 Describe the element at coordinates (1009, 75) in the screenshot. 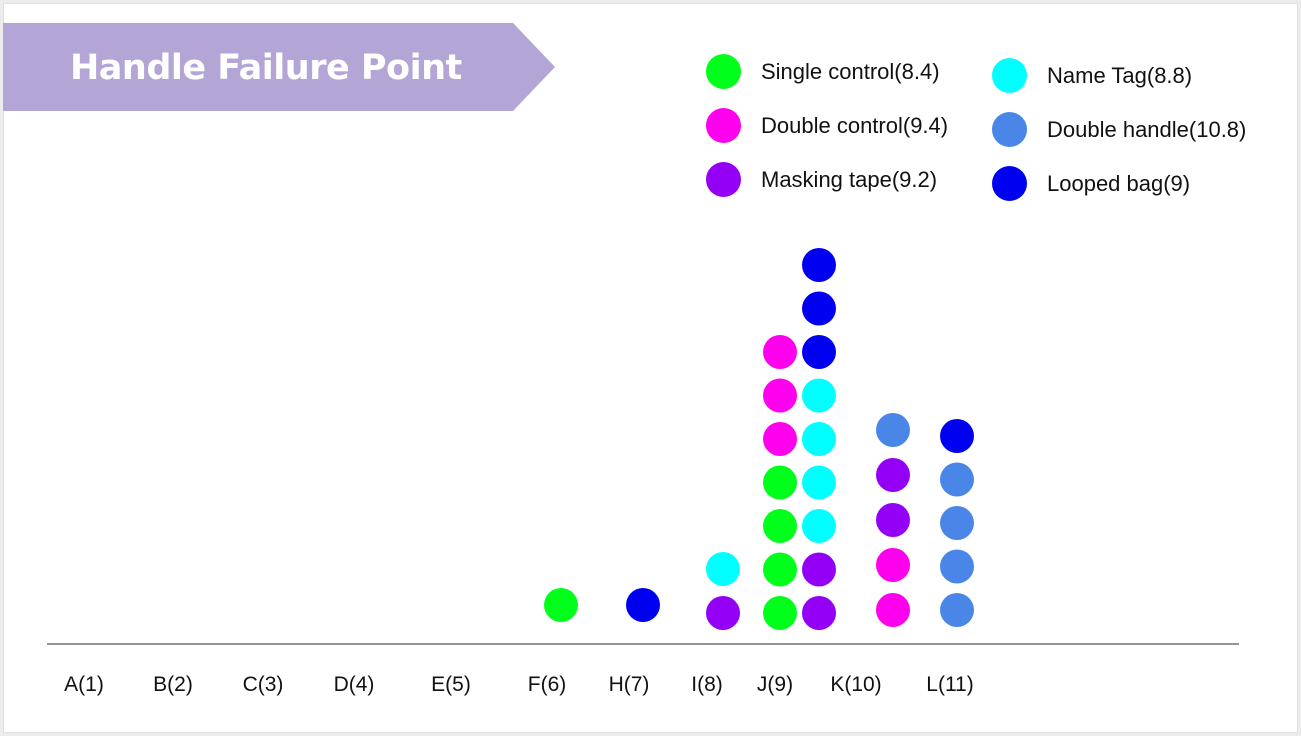

I see `legend-swatch-name-tag` at that location.